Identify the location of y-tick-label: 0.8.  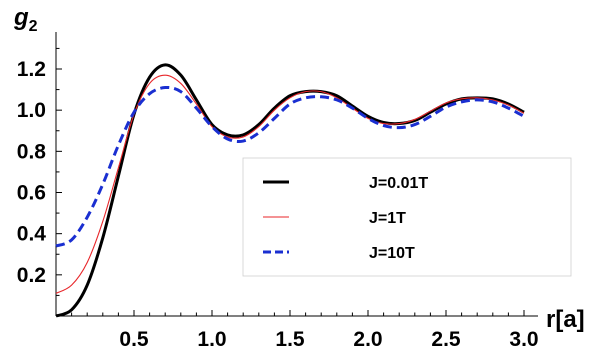
(32, 151).